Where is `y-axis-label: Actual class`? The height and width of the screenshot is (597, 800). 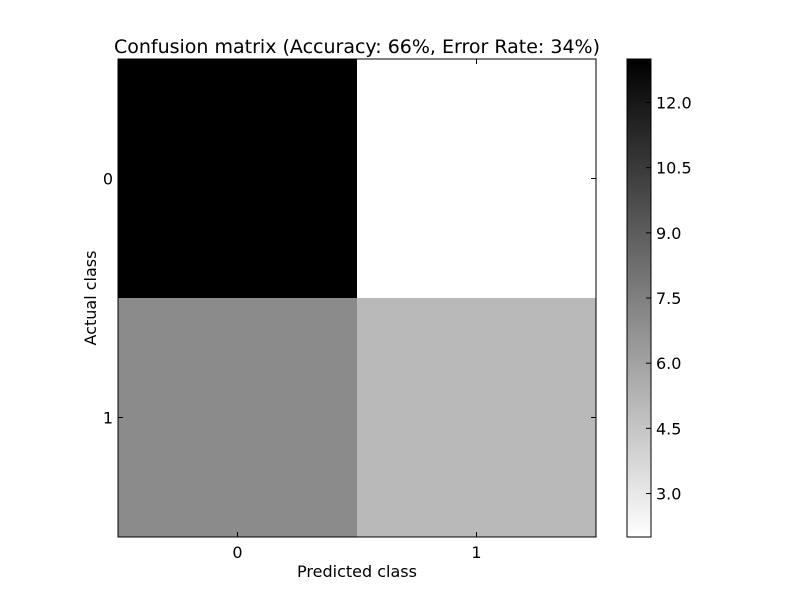
y-axis-label: Actual class is located at coordinates (90, 298).